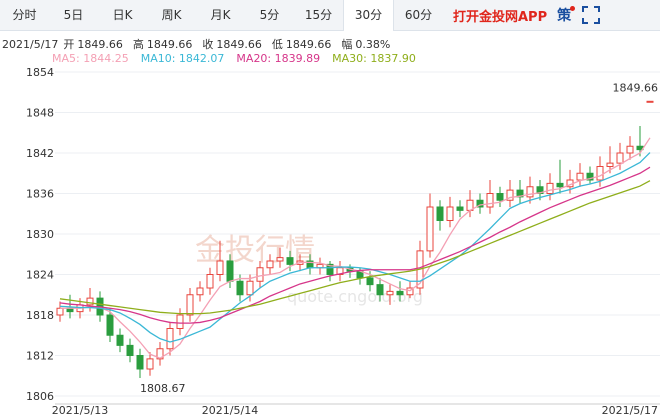 This screenshot has width=660, height=418. What do you see at coordinates (374, 58) in the screenshot?
I see `legend-item: MA30: 1837.90` at bounding box center [374, 58].